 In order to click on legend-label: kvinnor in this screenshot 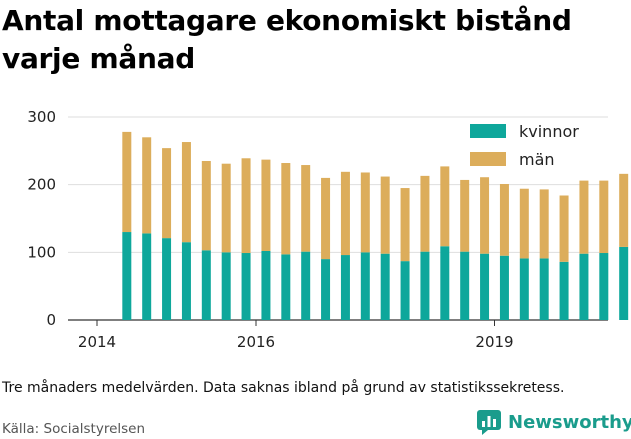, I will do `click(549, 131)`.